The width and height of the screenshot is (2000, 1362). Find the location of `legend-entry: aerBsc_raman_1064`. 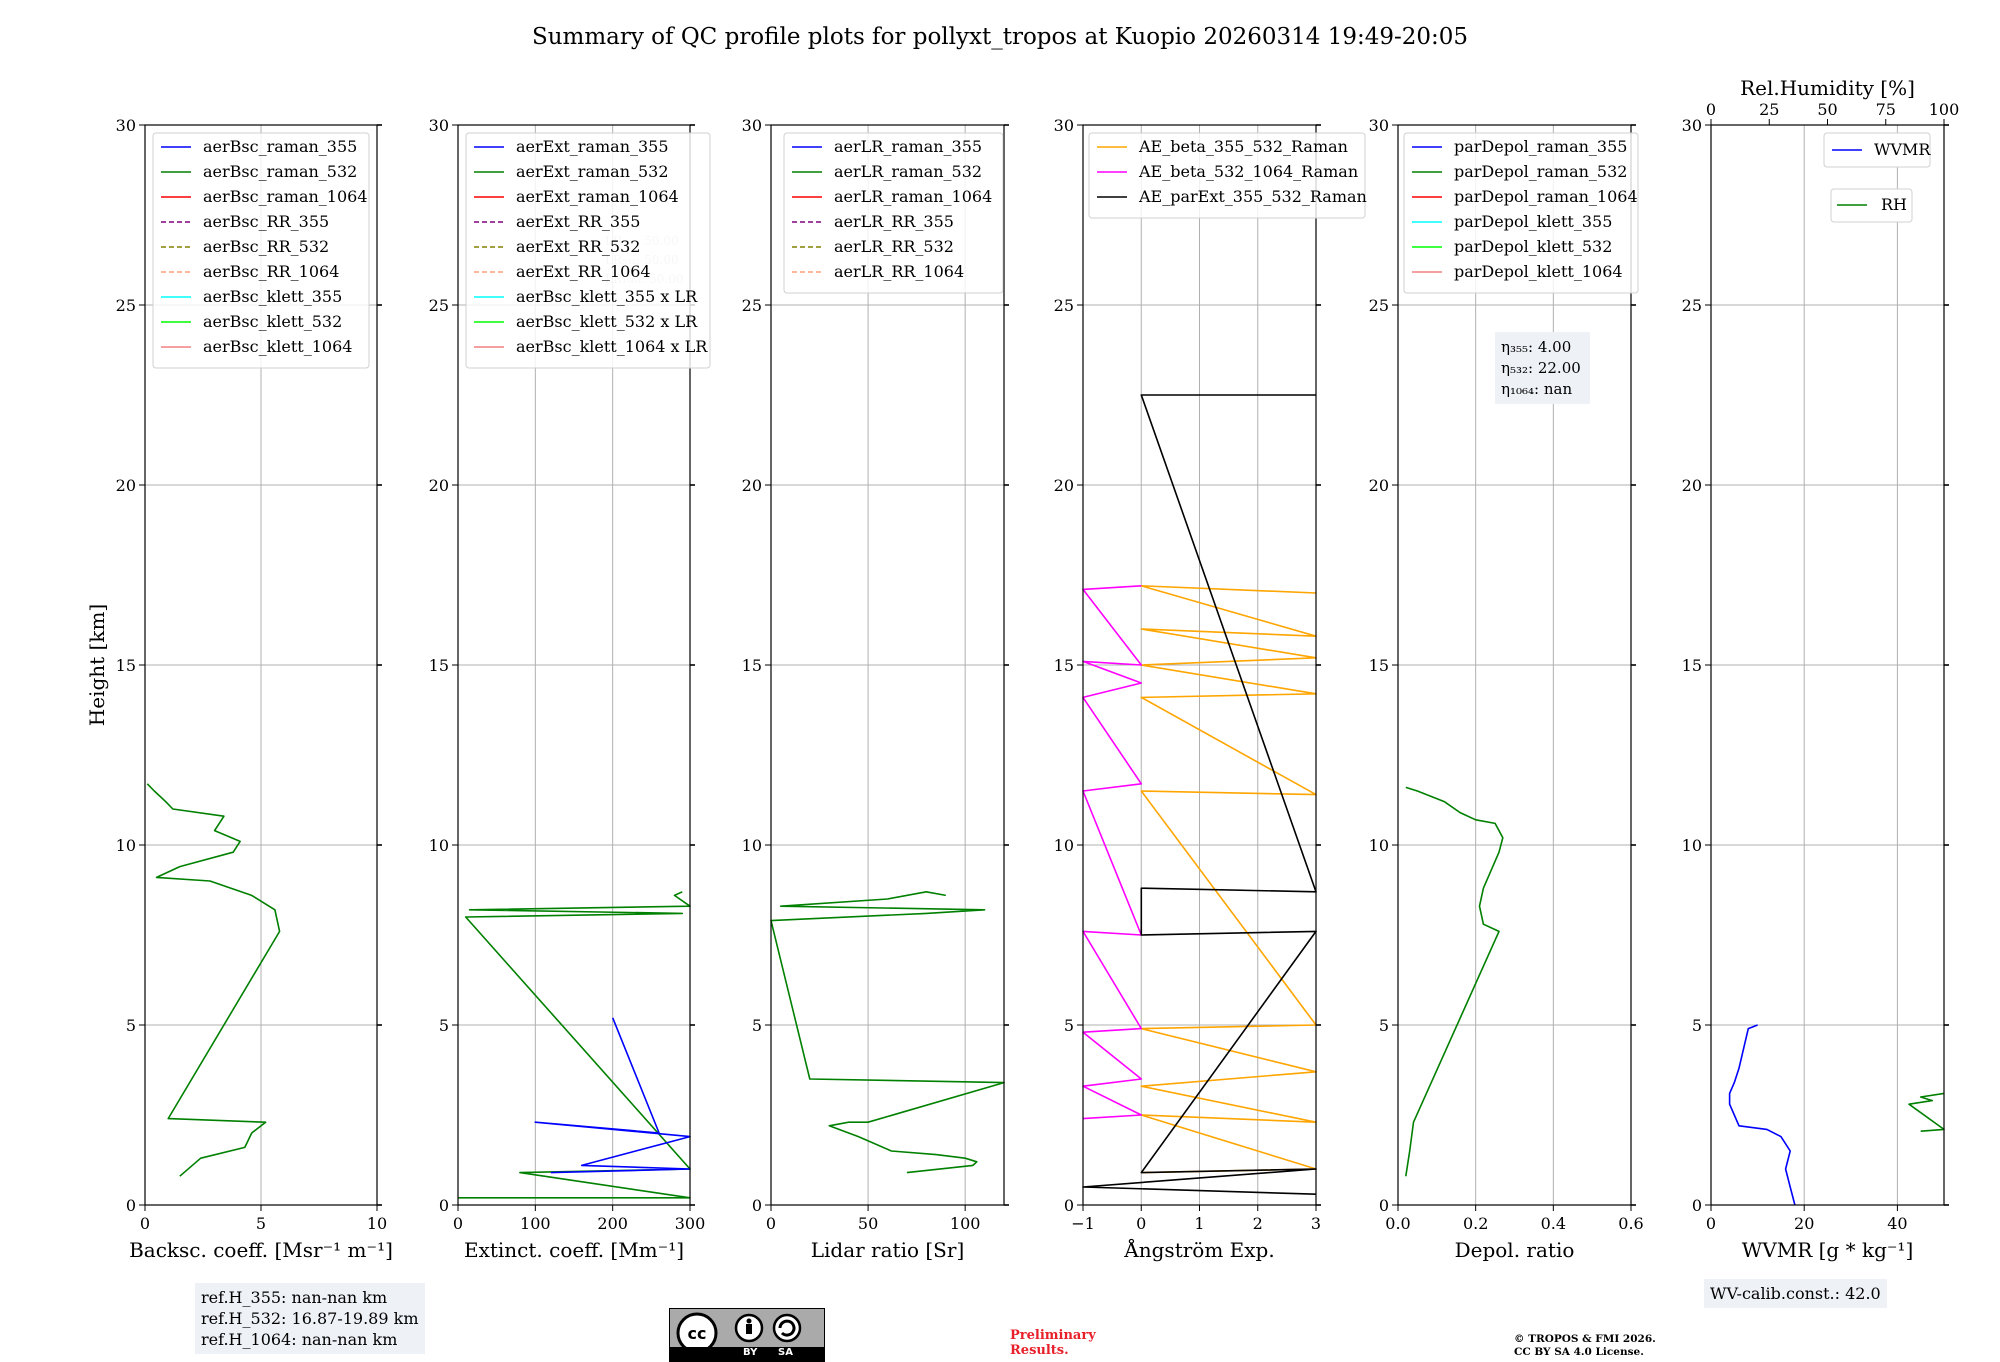

legend-entry: aerBsc_raman_1064 is located at coordinates (285, 196).